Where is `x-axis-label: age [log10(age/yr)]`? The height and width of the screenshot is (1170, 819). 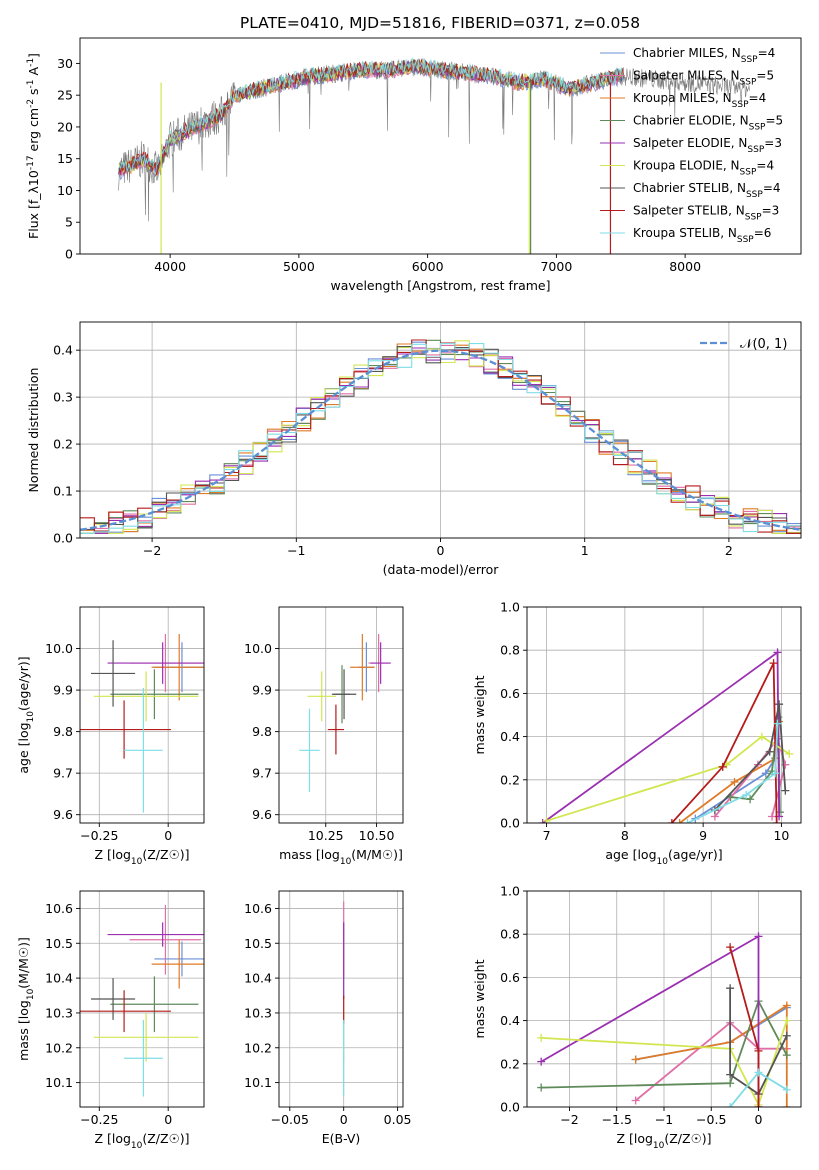 x-axis-label: age [log10(age/yr)] is located at coordinates (663, 857).